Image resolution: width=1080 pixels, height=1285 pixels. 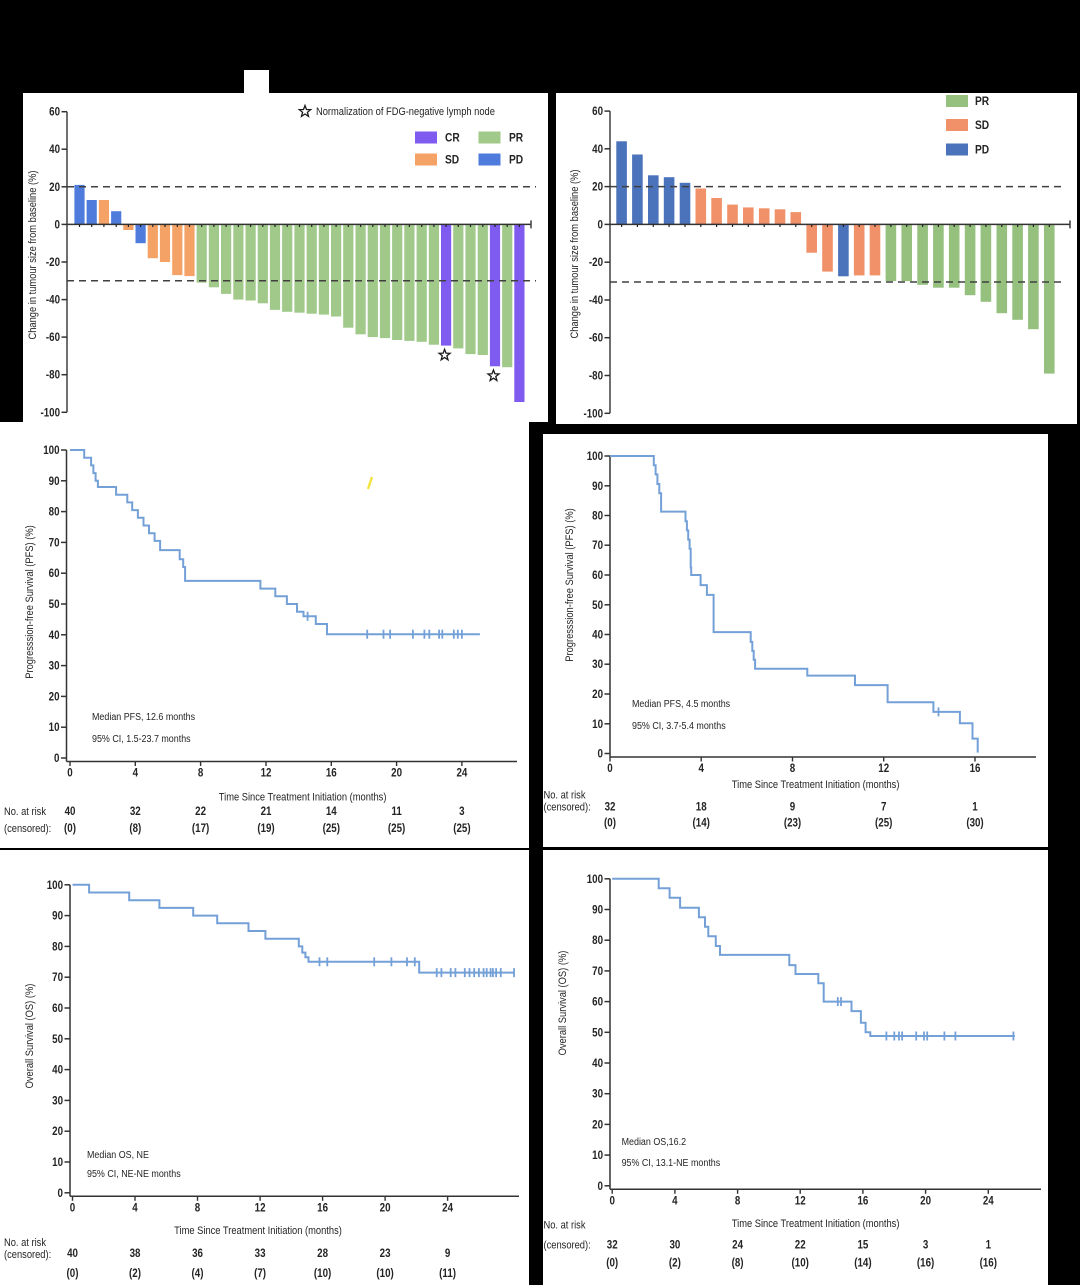 I want to click on svg-text: (8), so click(x=738, y=1263).